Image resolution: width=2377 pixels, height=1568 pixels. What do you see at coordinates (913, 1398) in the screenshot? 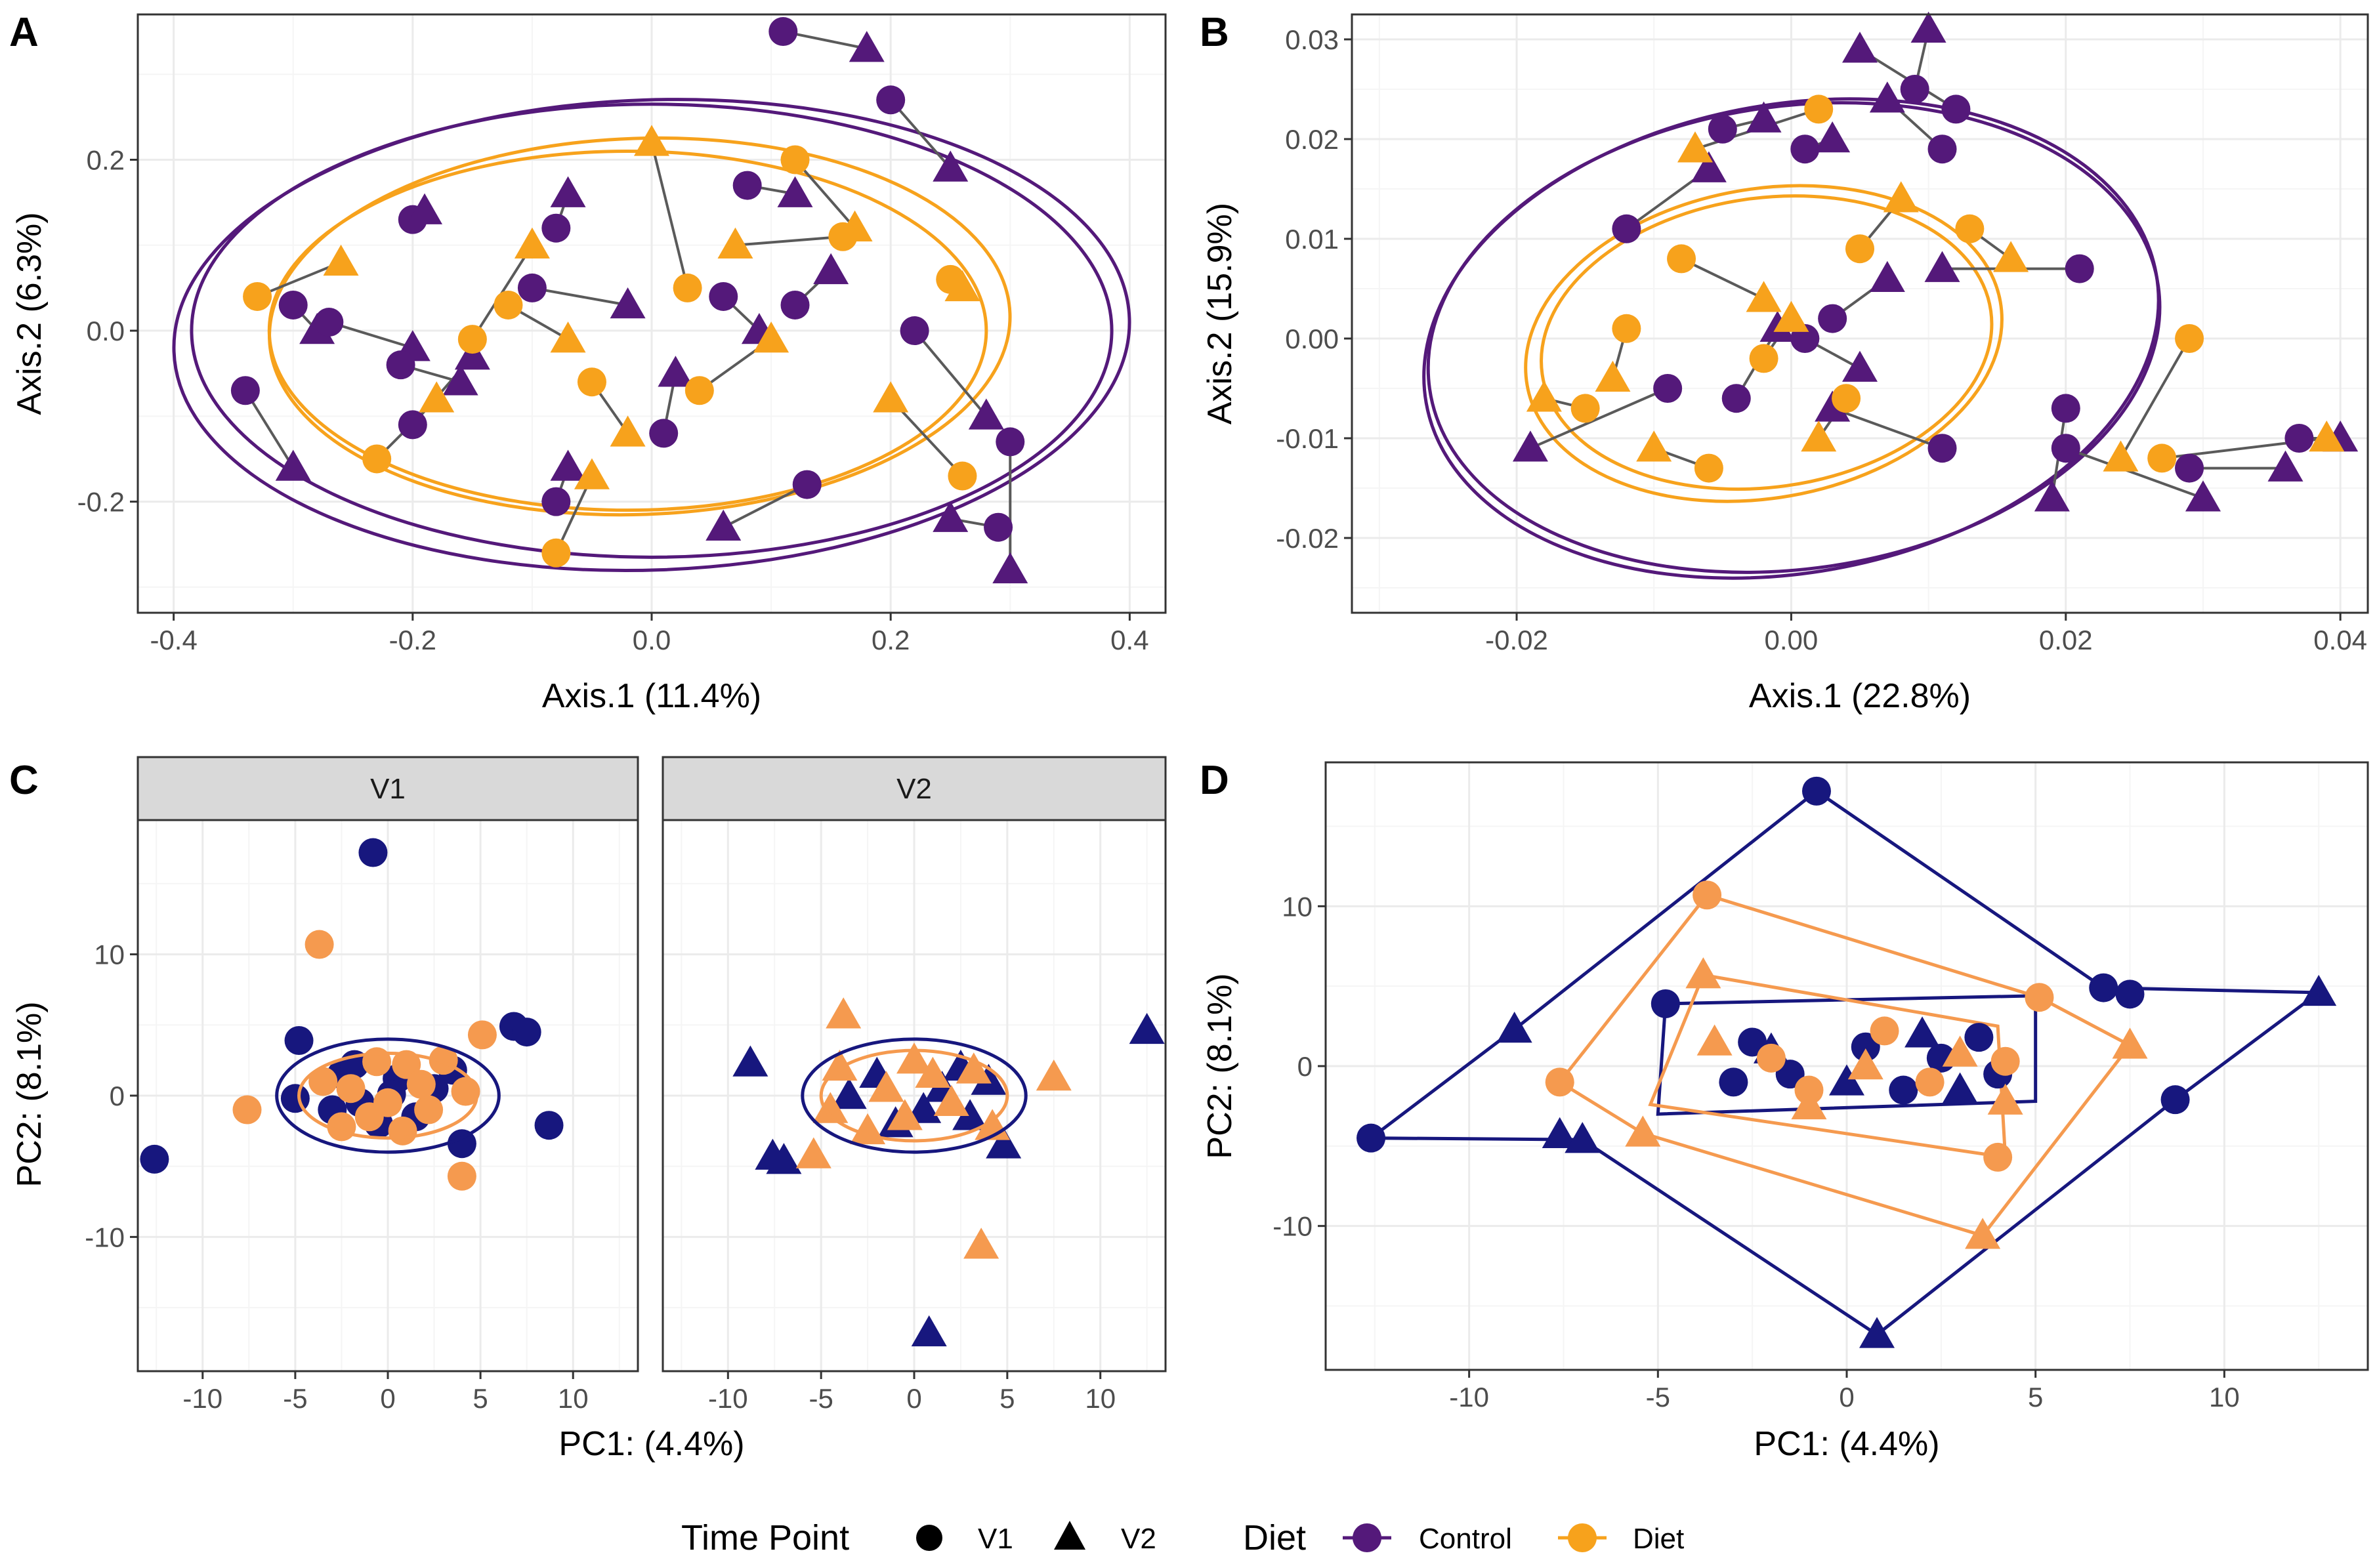
I see `panel-c2-xtick-label: 0` at bounding box center [913, 1398].